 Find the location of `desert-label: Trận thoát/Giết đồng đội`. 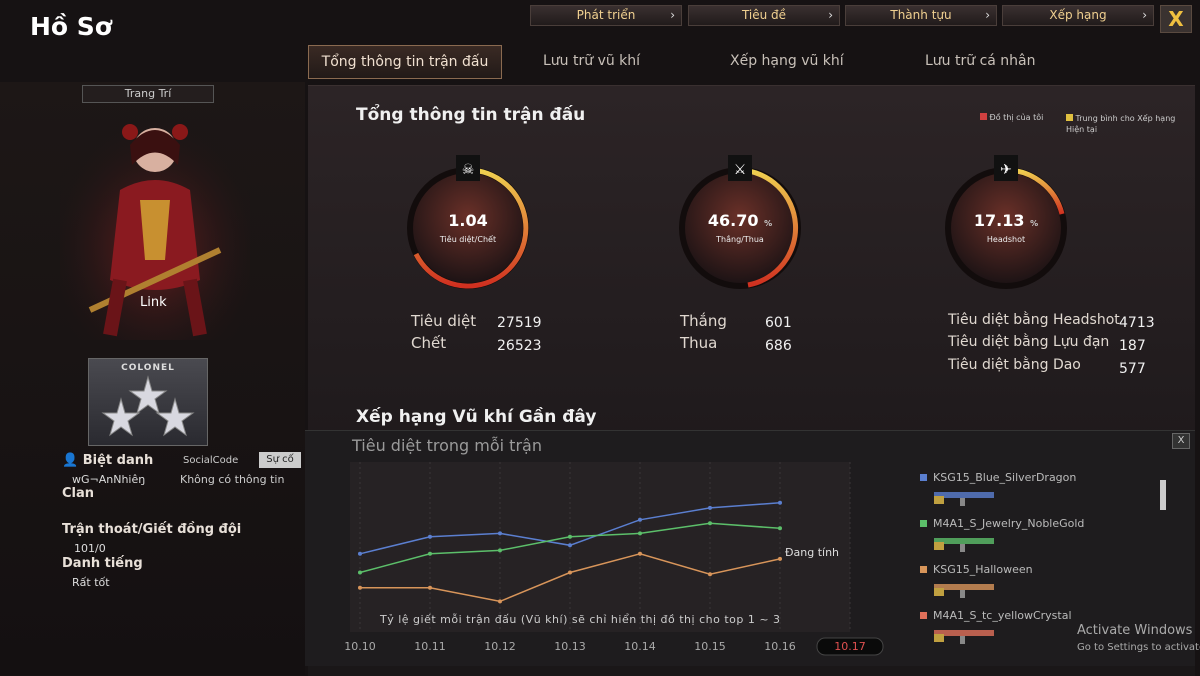

desert-label: Trận thoát/Giết đồng đội is located at coordinates (152, 529).